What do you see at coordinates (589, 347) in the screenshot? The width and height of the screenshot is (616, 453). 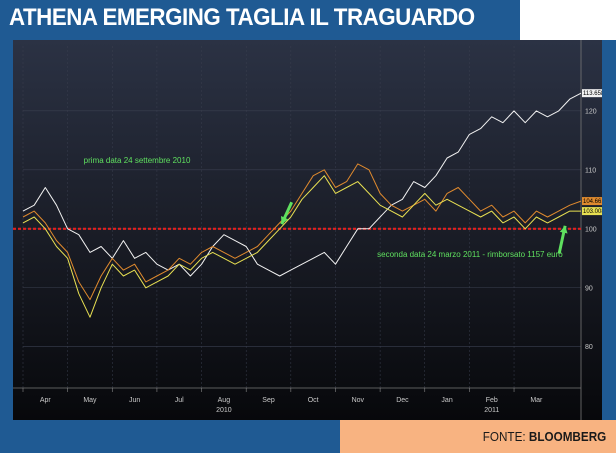 I see `y-tick-label: 80` at bounding box center [589, 347].